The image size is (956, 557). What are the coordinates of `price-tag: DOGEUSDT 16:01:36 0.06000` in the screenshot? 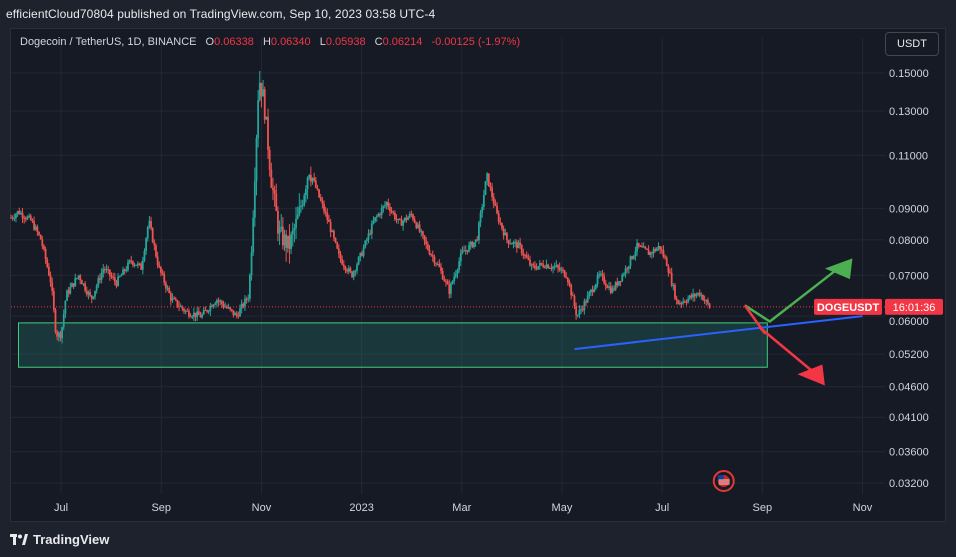 It's located at (878, 313).